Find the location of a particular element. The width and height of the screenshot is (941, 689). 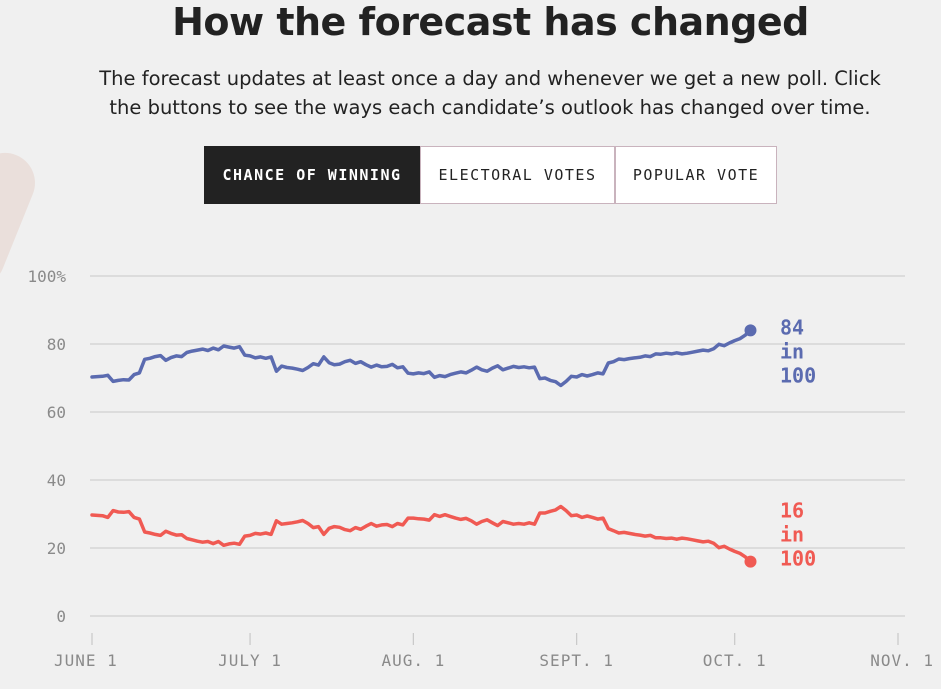

series-end-label-1: 84 is located at coordinates (792, 327).